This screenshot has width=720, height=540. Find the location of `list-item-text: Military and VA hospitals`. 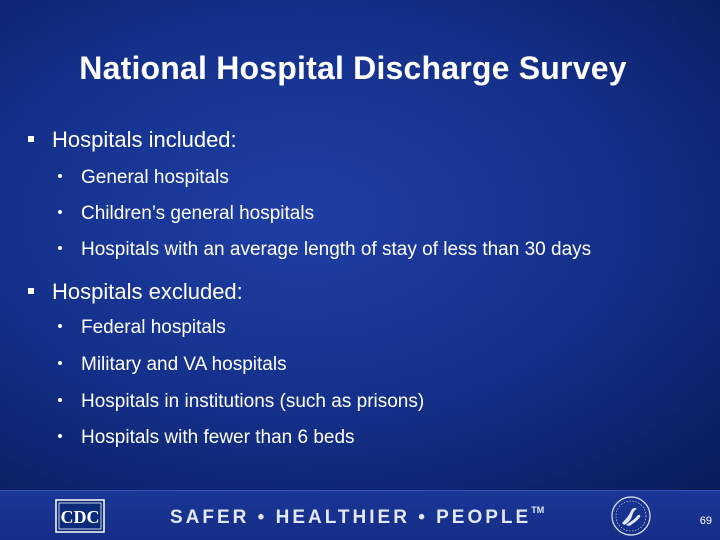

list-item-text: Military and VA hospitals is located at coordinates (184, 364).